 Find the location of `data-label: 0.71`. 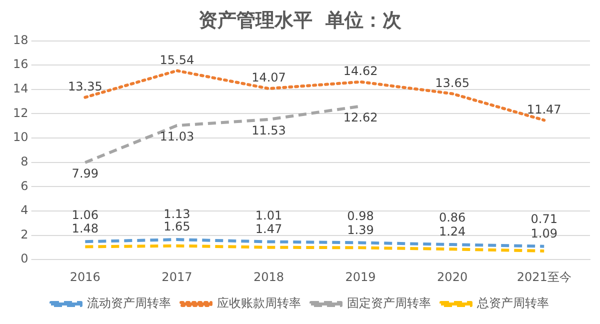

data-label: 0.71 is located at coordinates (544, 219).